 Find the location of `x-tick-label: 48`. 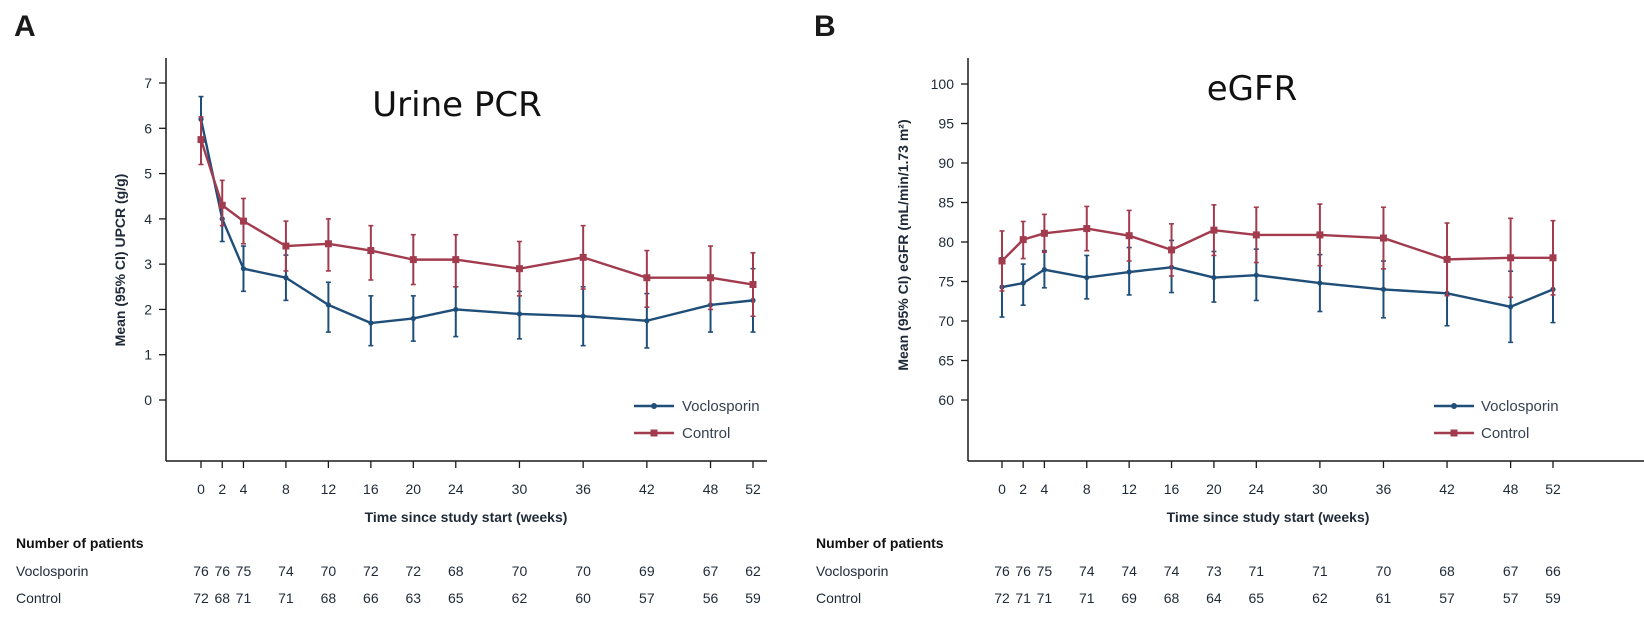

x-tick-label: 48 is located at coordinates (1511, 489).